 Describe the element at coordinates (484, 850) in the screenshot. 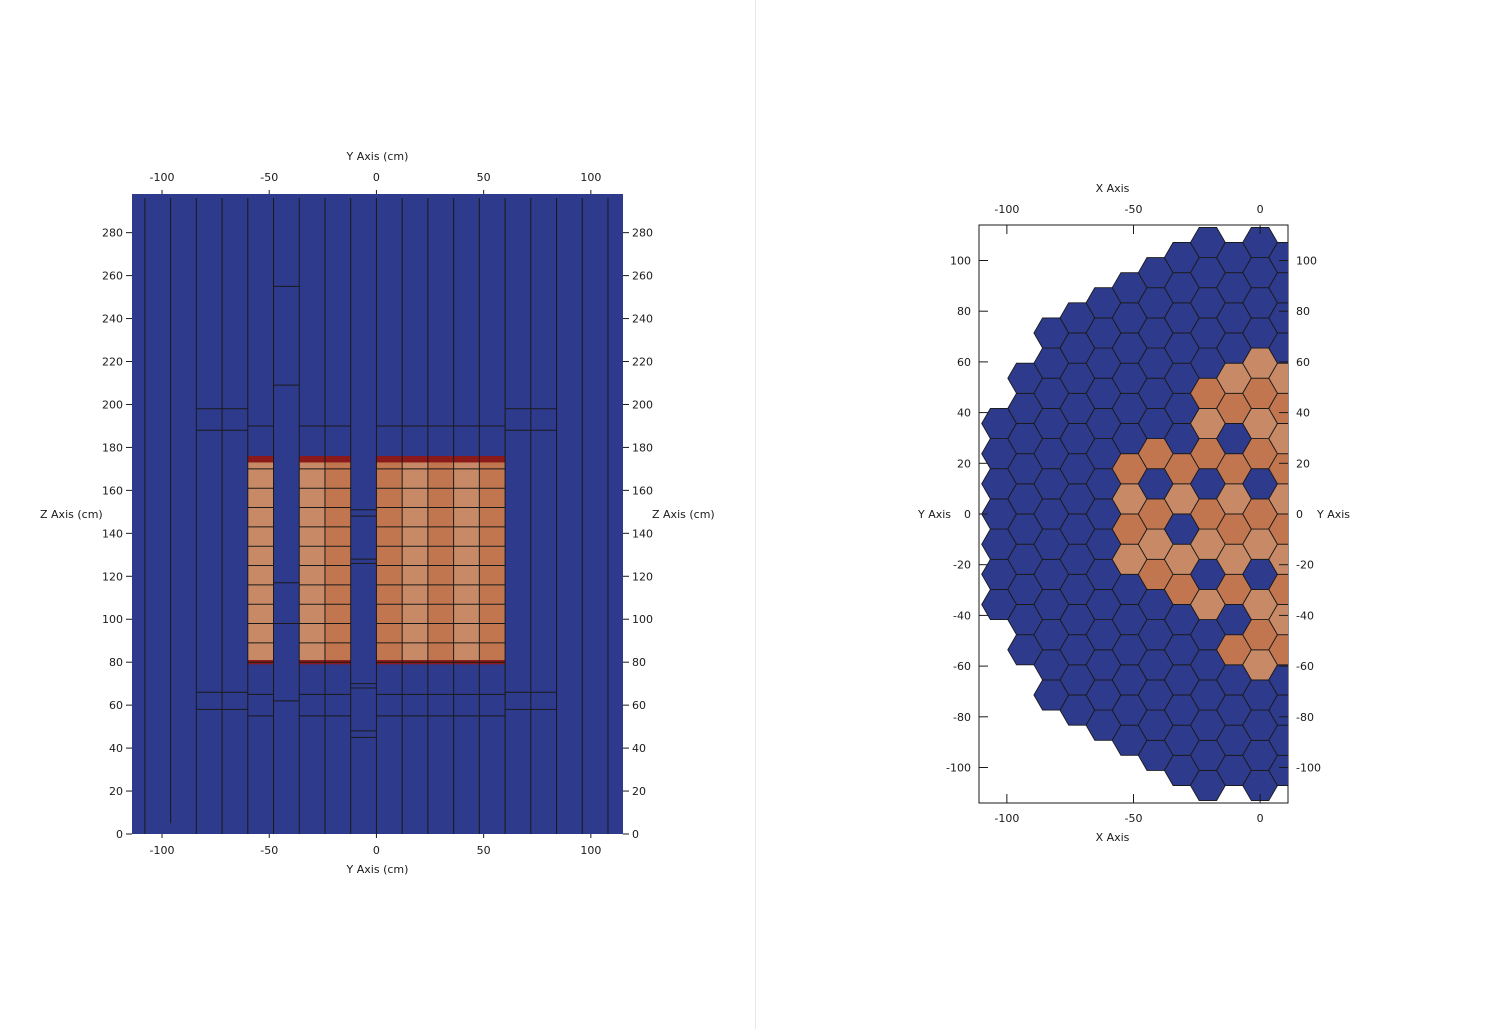

I see `bottom-tick-label: 50` at that location.